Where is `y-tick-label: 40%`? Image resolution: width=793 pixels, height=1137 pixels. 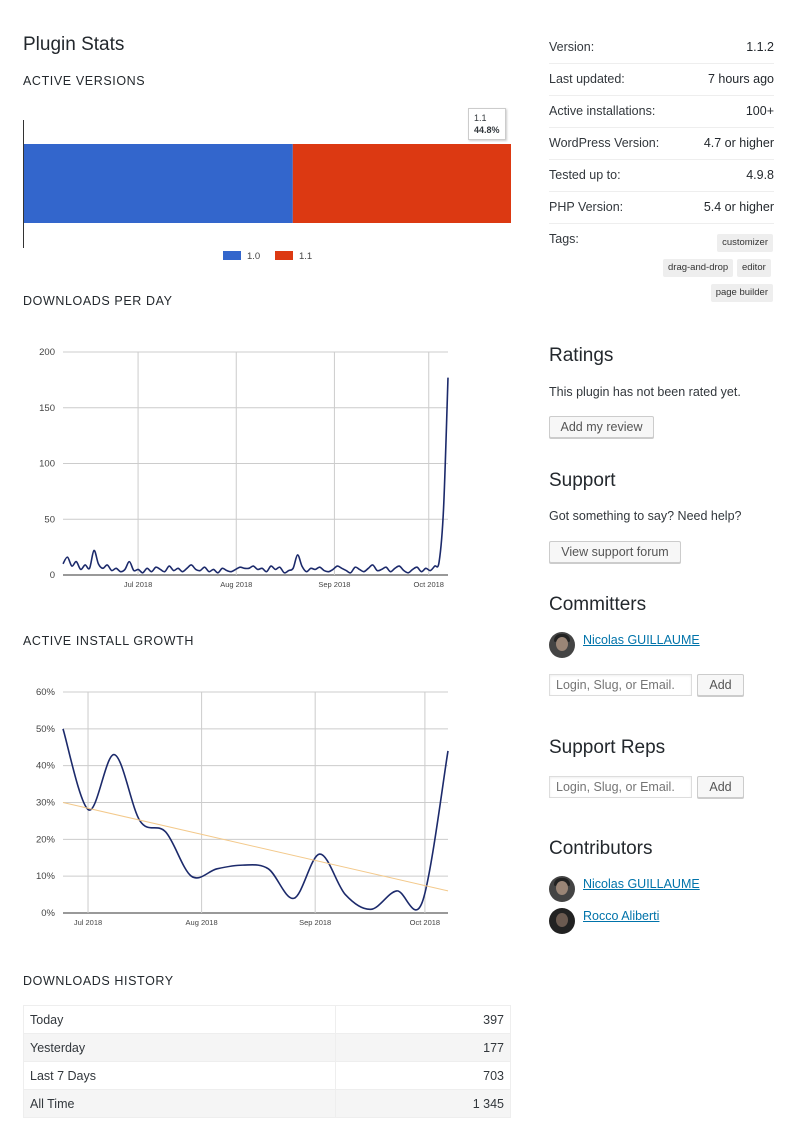
y-tick-label: 40% is located at coordinates (46, 766).